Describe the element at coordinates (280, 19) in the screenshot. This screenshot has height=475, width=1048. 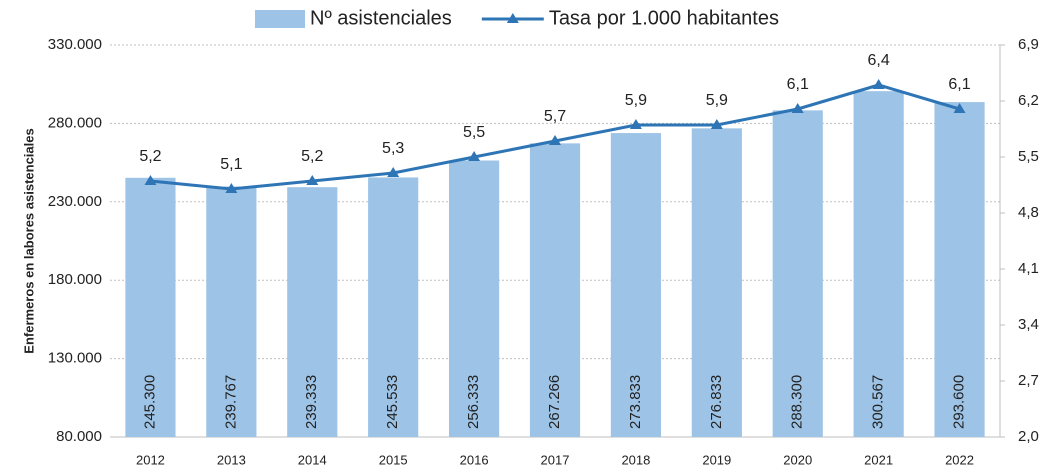
I see `legend-swatch` at that location.